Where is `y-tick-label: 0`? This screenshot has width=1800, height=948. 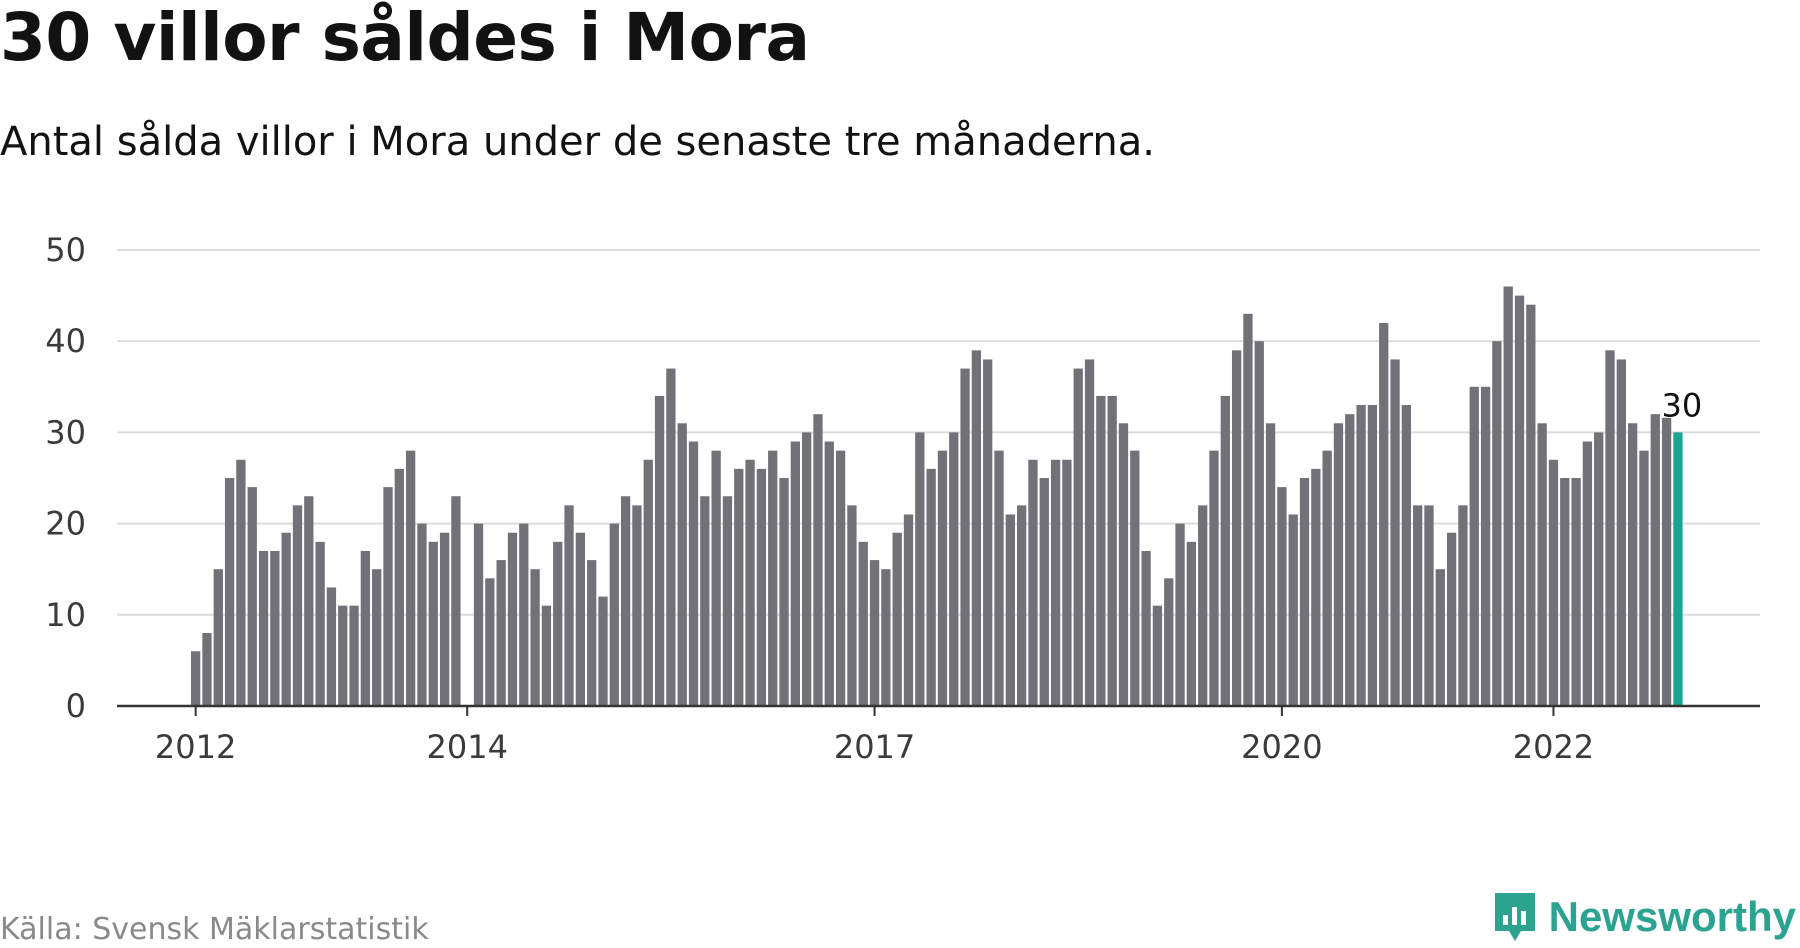
y-tick-label: 0 is located at coordinates (76, 706).